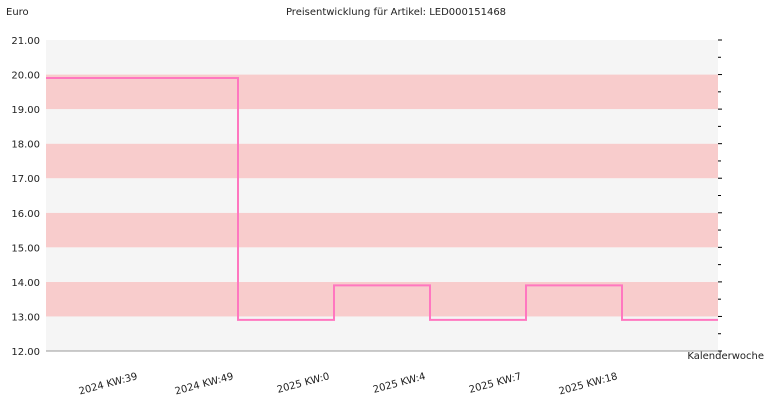  Describe the element at coordinates (108, 384) in the screenshot. I see `x-tick-label: 2024 KW:39` at that location.